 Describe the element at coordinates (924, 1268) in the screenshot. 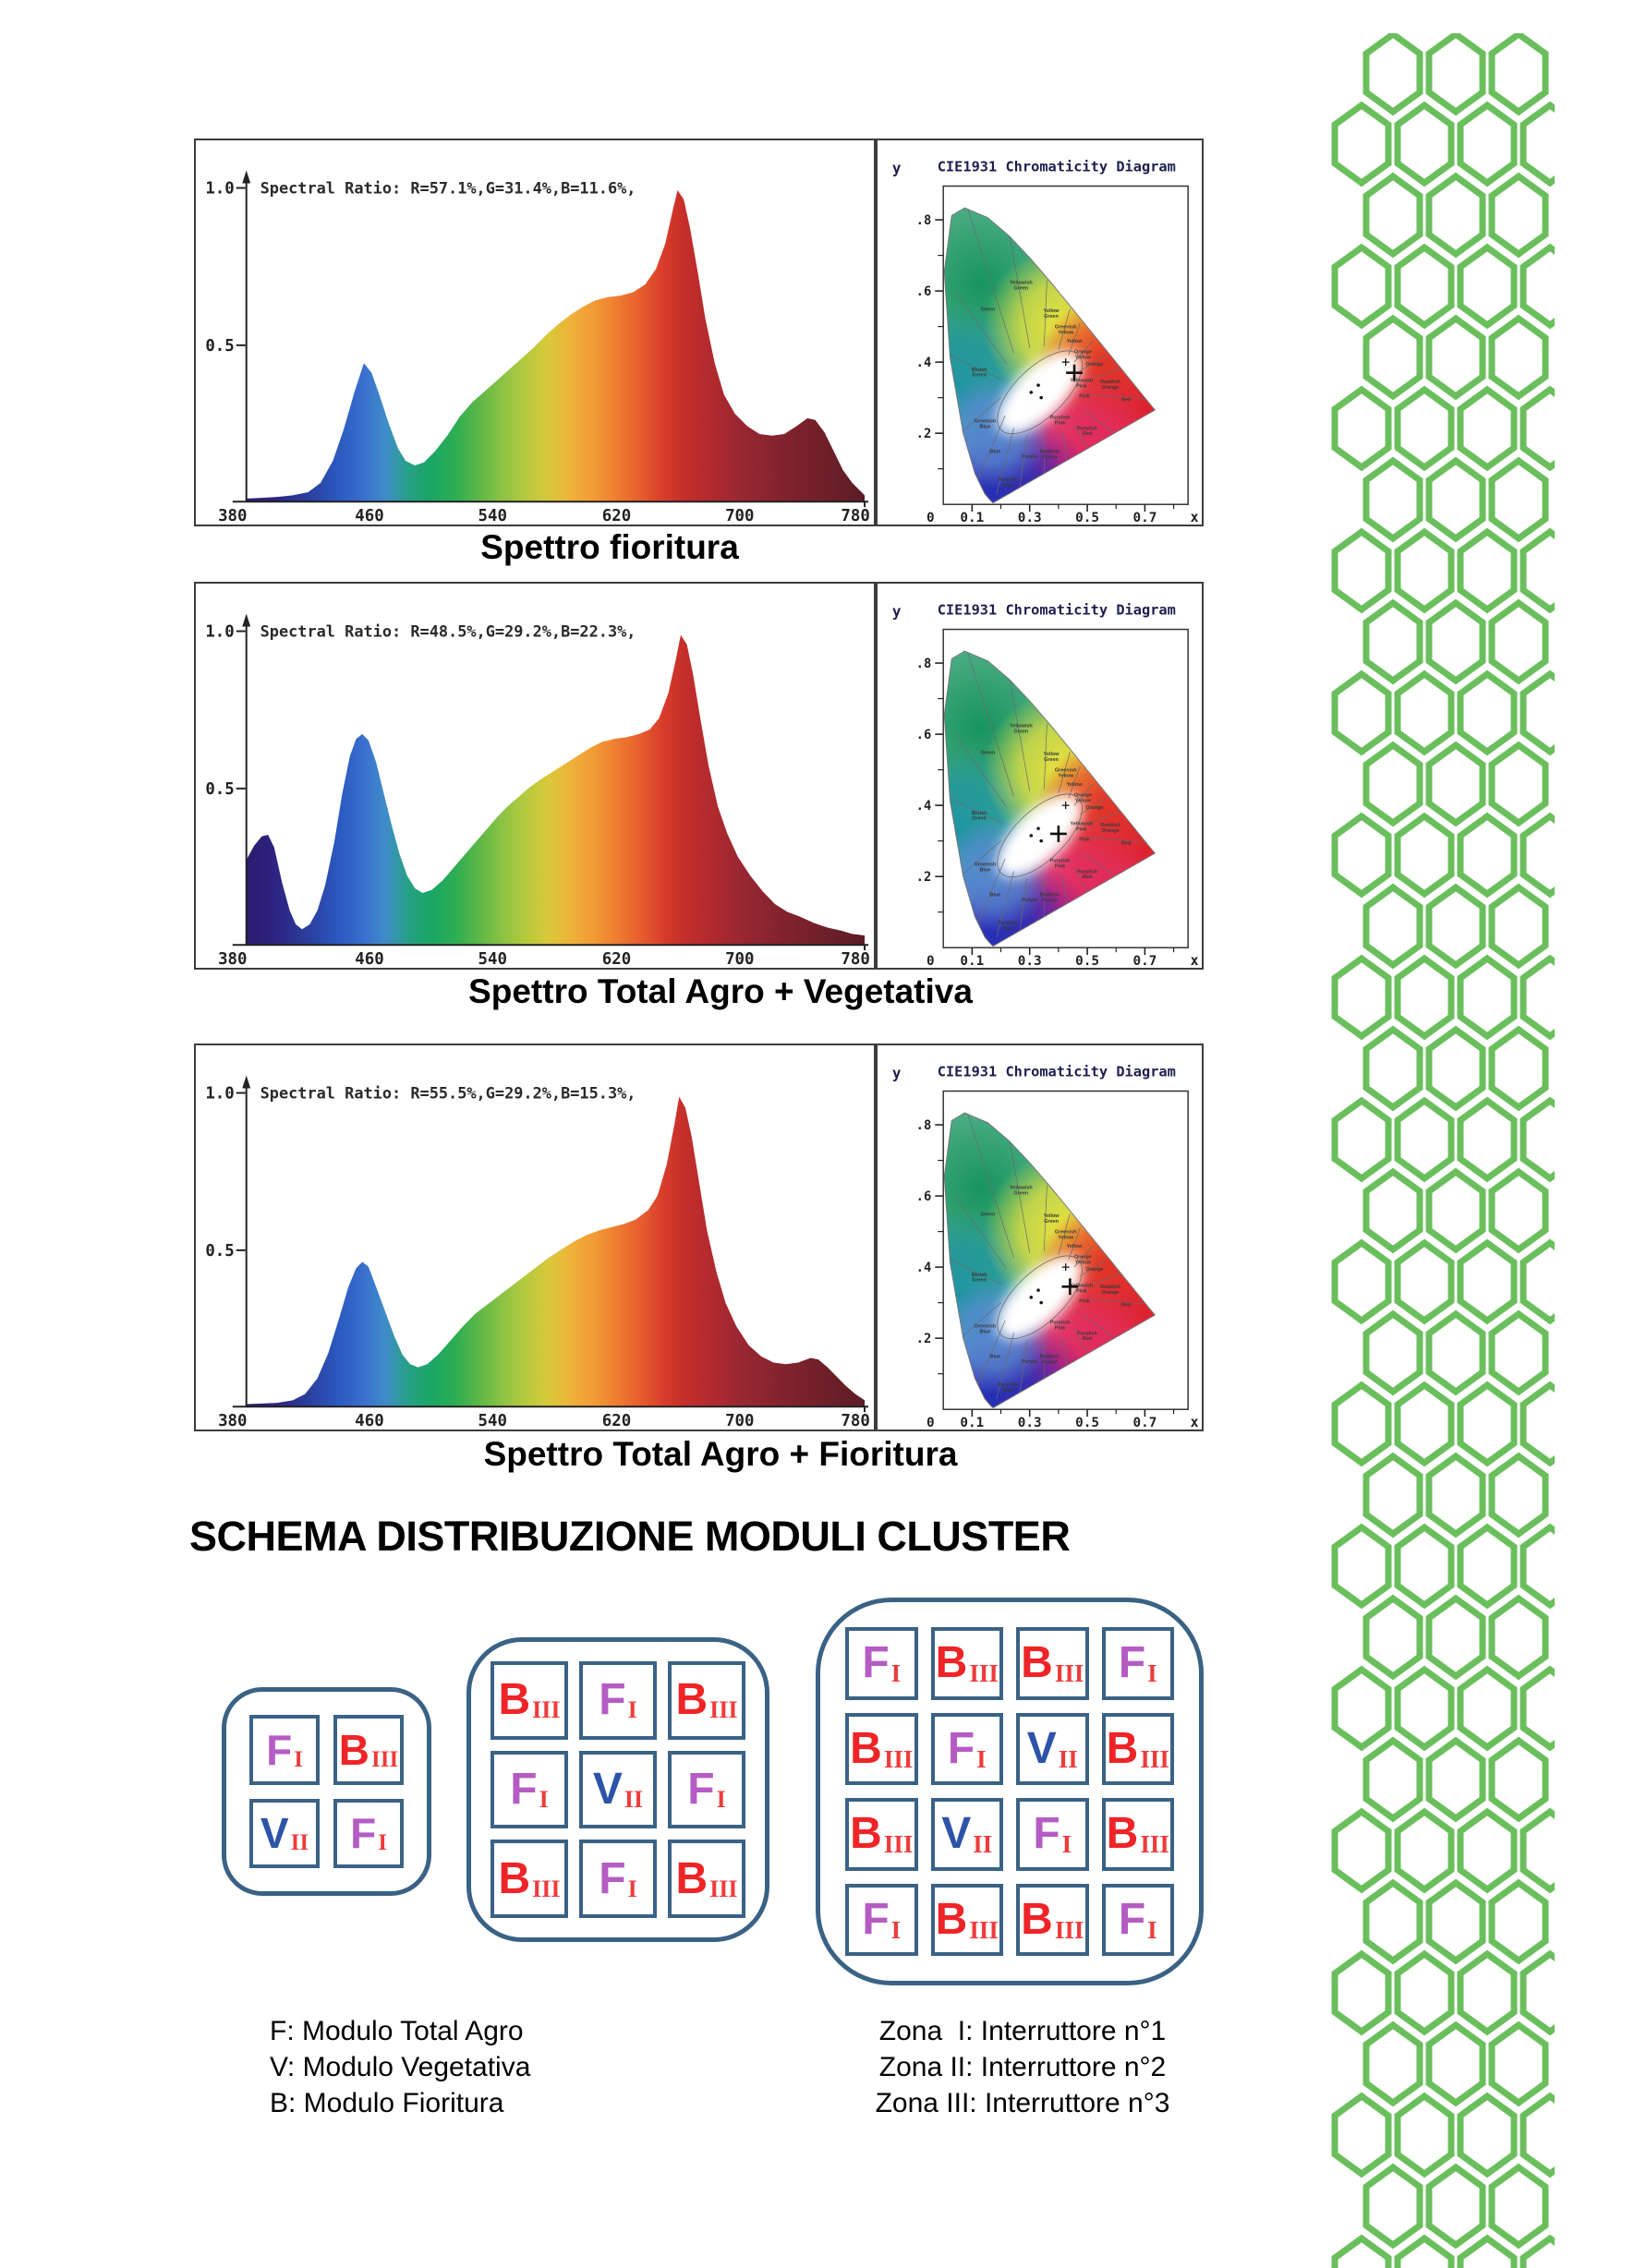

I see `svg-text: .4` at that location.